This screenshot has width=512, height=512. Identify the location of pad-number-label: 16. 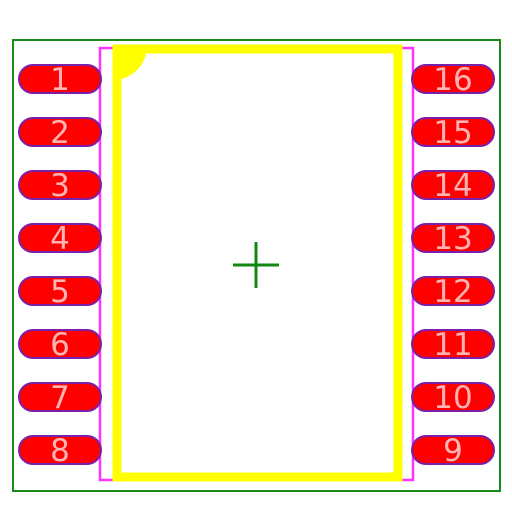
(452, 80).